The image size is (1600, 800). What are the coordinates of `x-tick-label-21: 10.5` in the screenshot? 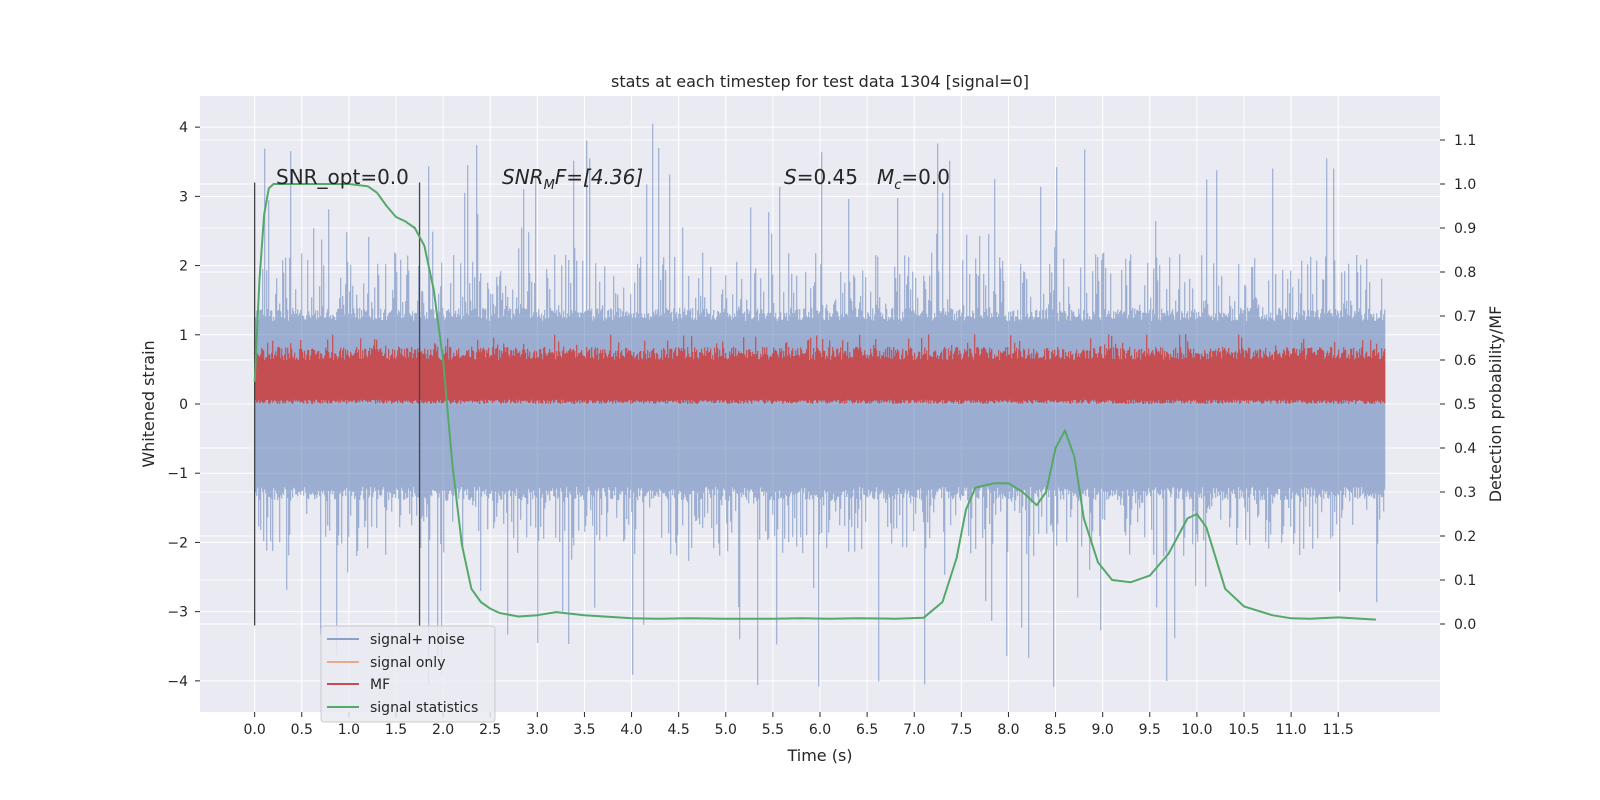 It's located at (1243, 730).